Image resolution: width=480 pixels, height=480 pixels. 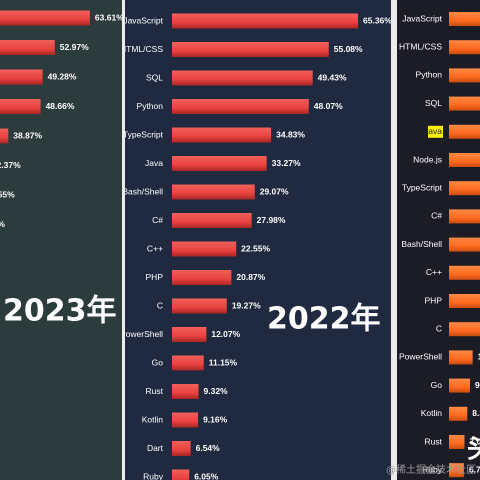 What do you see at coordinates (274, 191) in the screenshot?
I see `value-label: 29.07%` at bounding box center [274, 191].